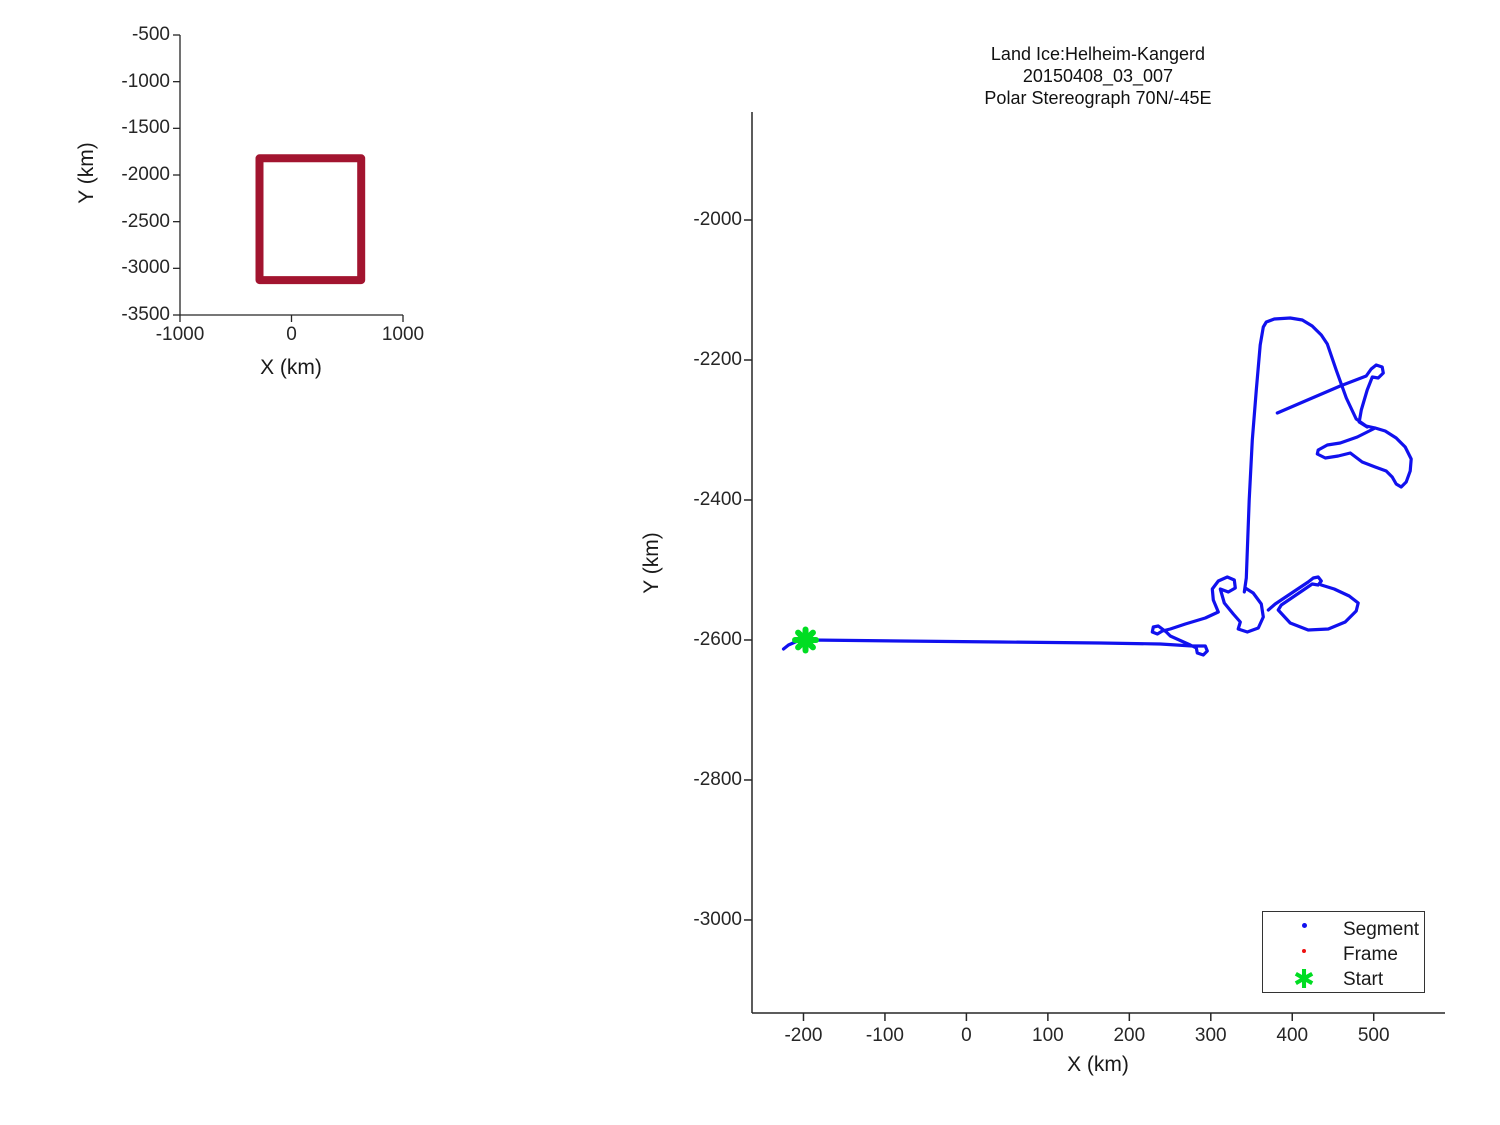  What do you see at coordinates (145, 128) in the screenshot?
I see `y-tick-label: -1500` at bounding box center [145, 128].